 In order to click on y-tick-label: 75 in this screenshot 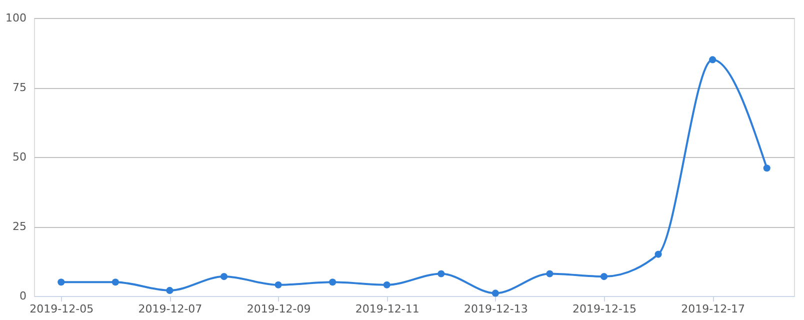, I will do `click(19, 87)`.